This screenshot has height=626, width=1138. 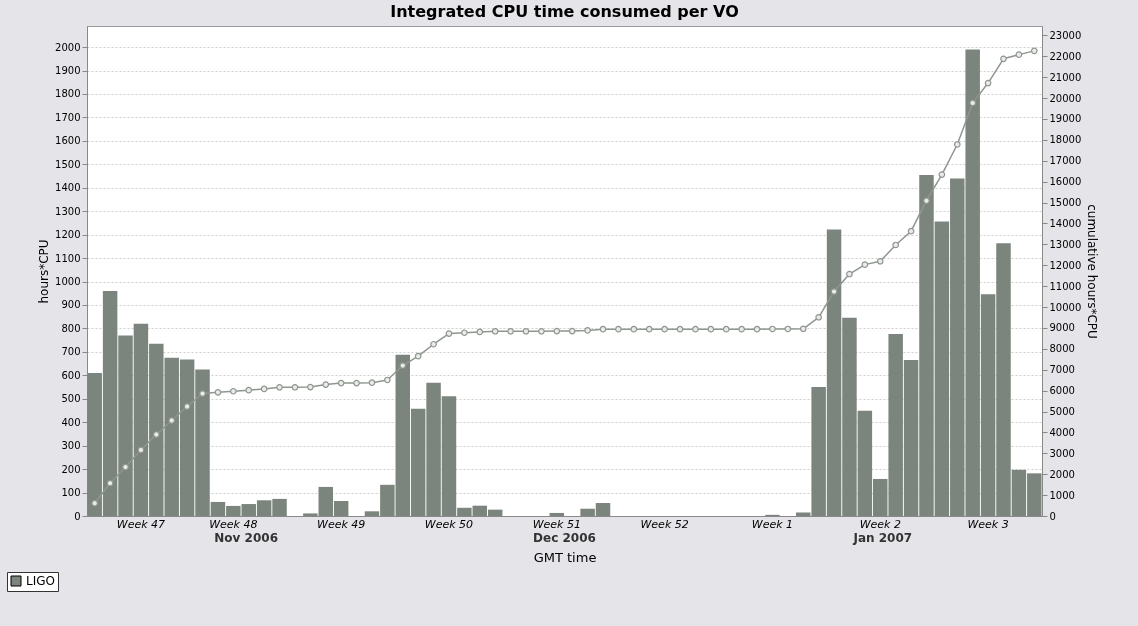 What do you see at coordinates (68, 47) in the screenshot?
I see `y-tick-label: 2000` at bounding box center [68, 47].